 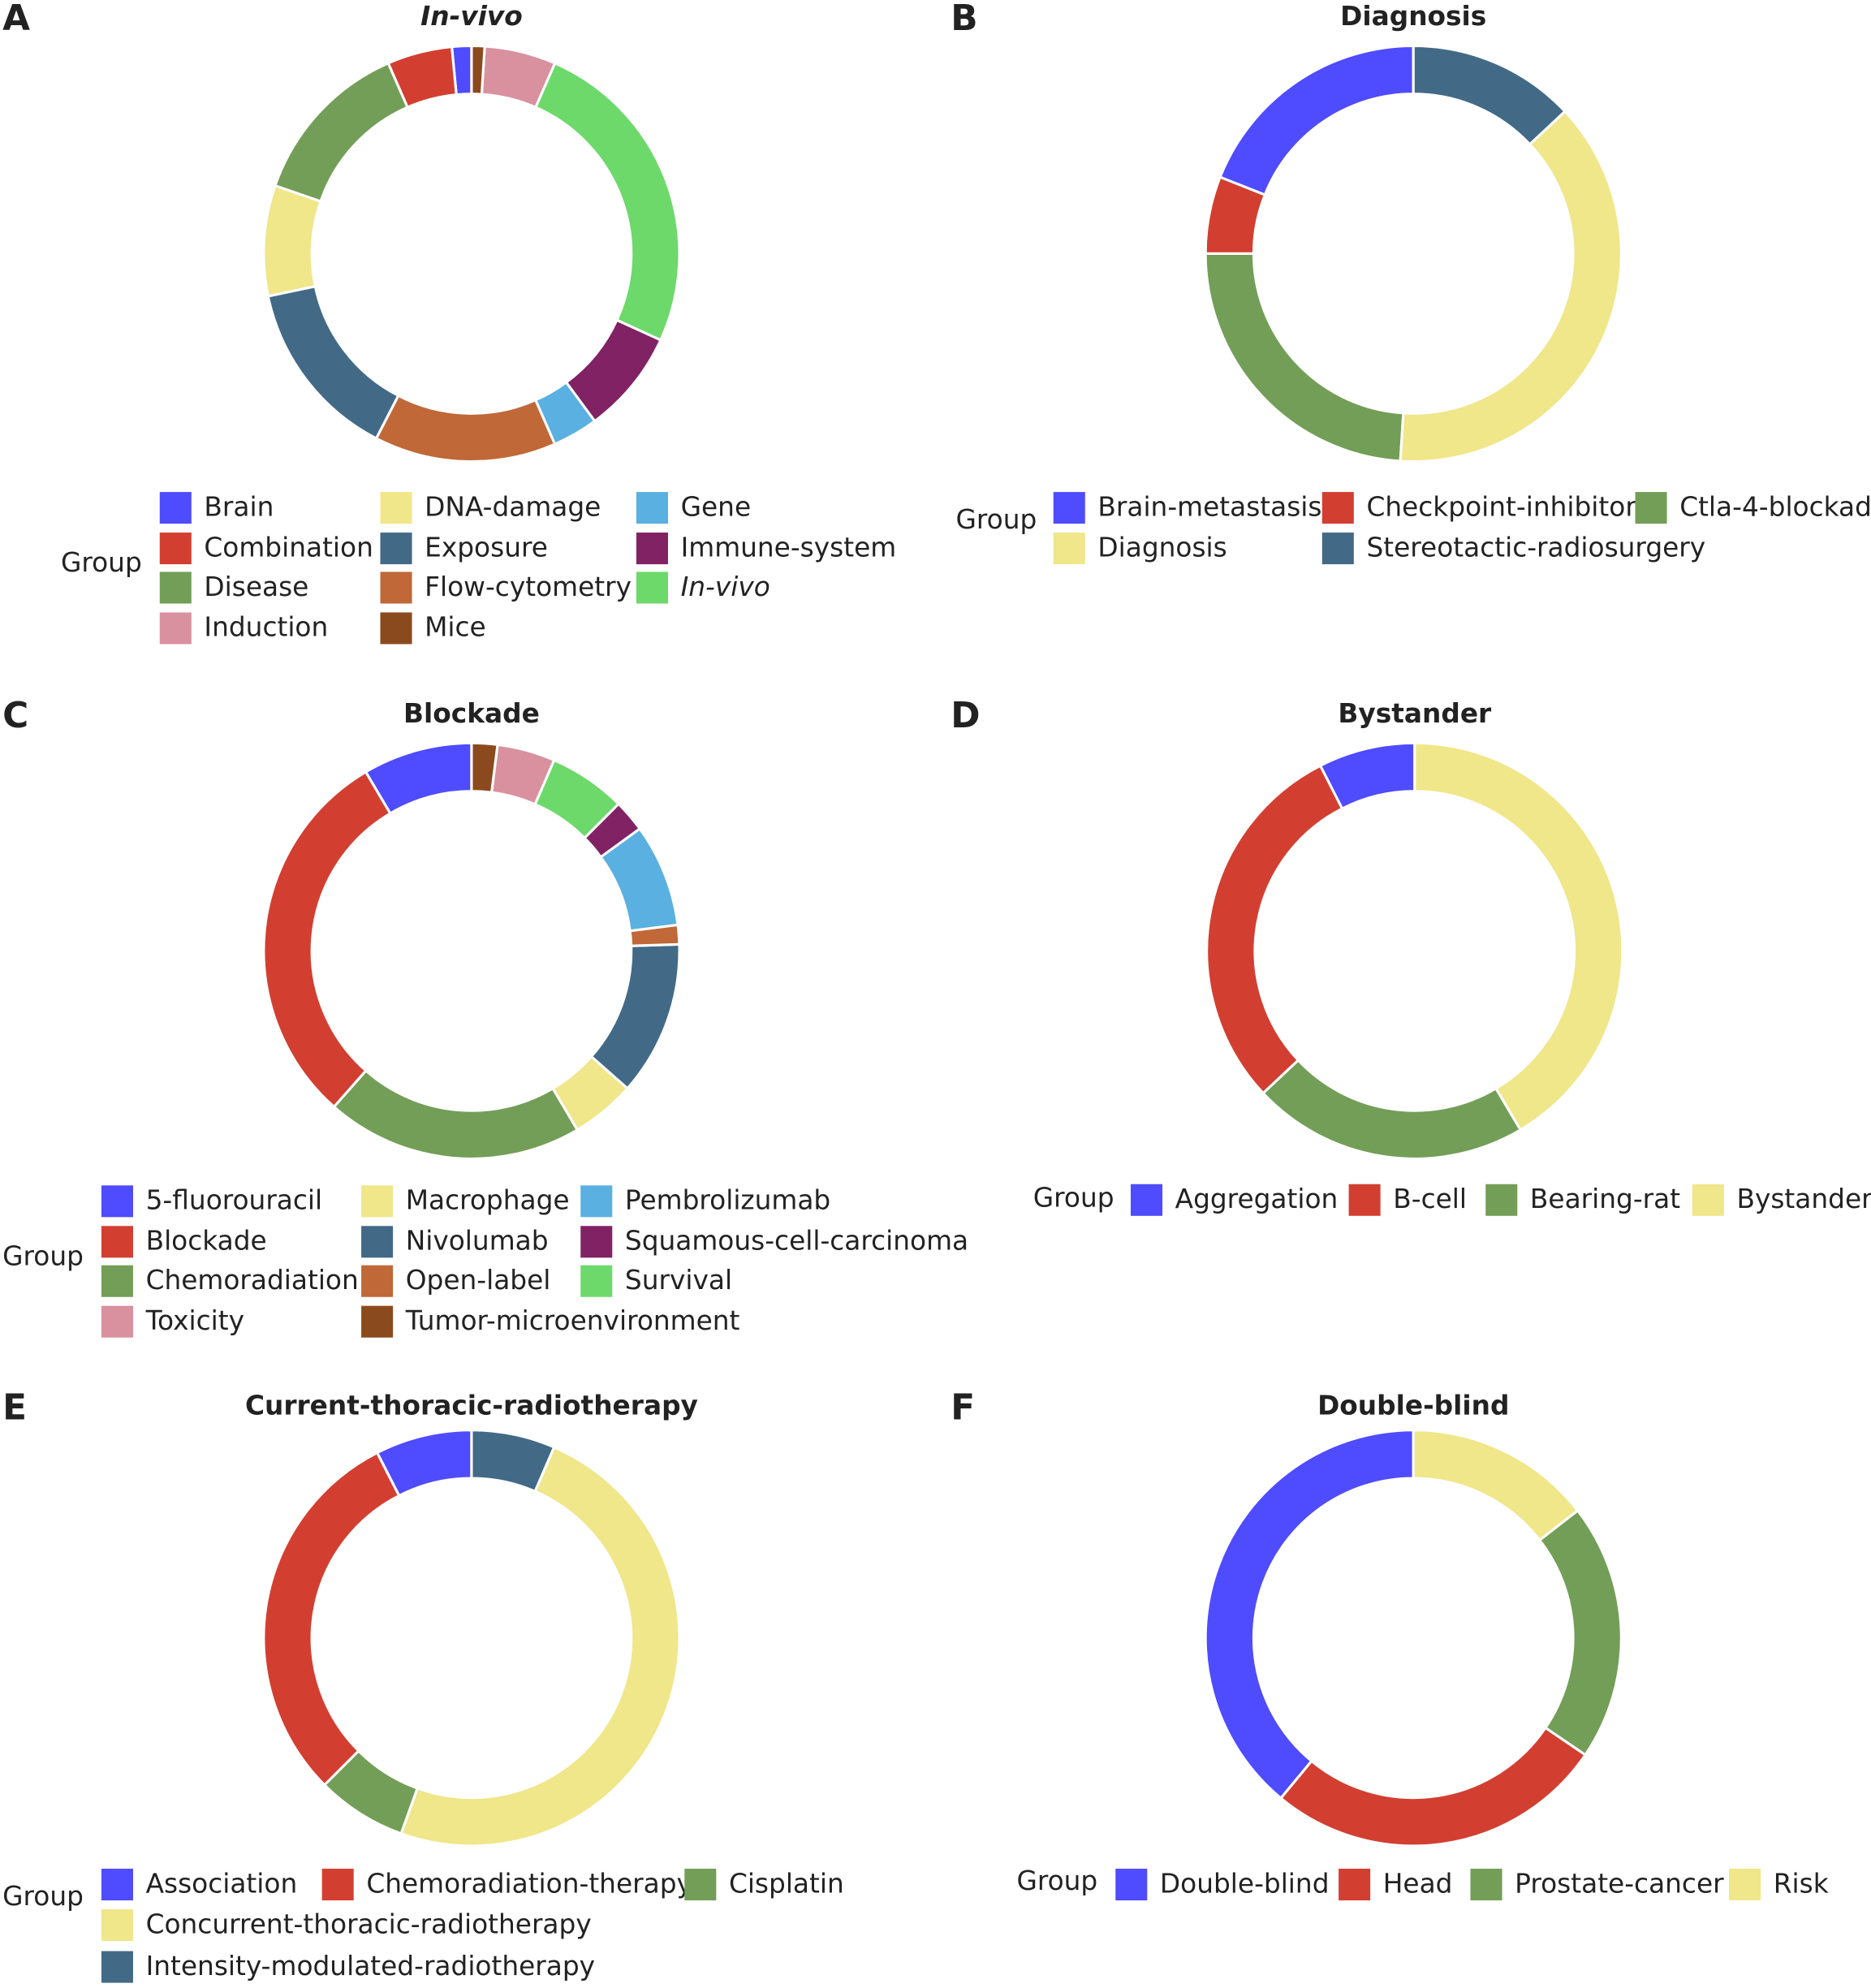 What do you see at coordinates (16, 20) in the screenshot?
I see `panel-label: A` at bounding box center [16, 20].